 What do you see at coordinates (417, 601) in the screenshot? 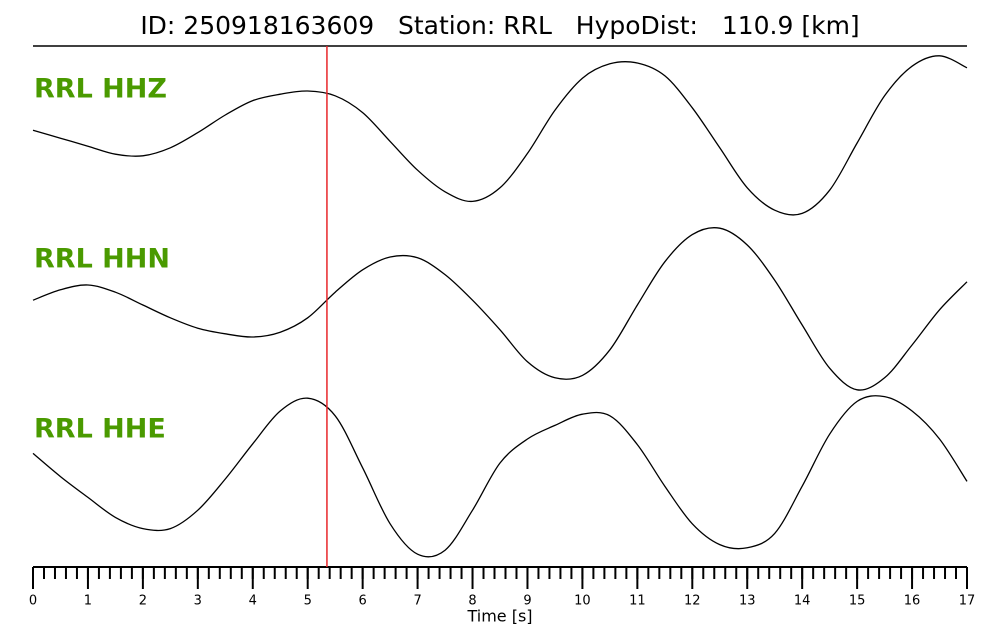
I see `x-tick-label: 7` at bounding box center [417, 601].